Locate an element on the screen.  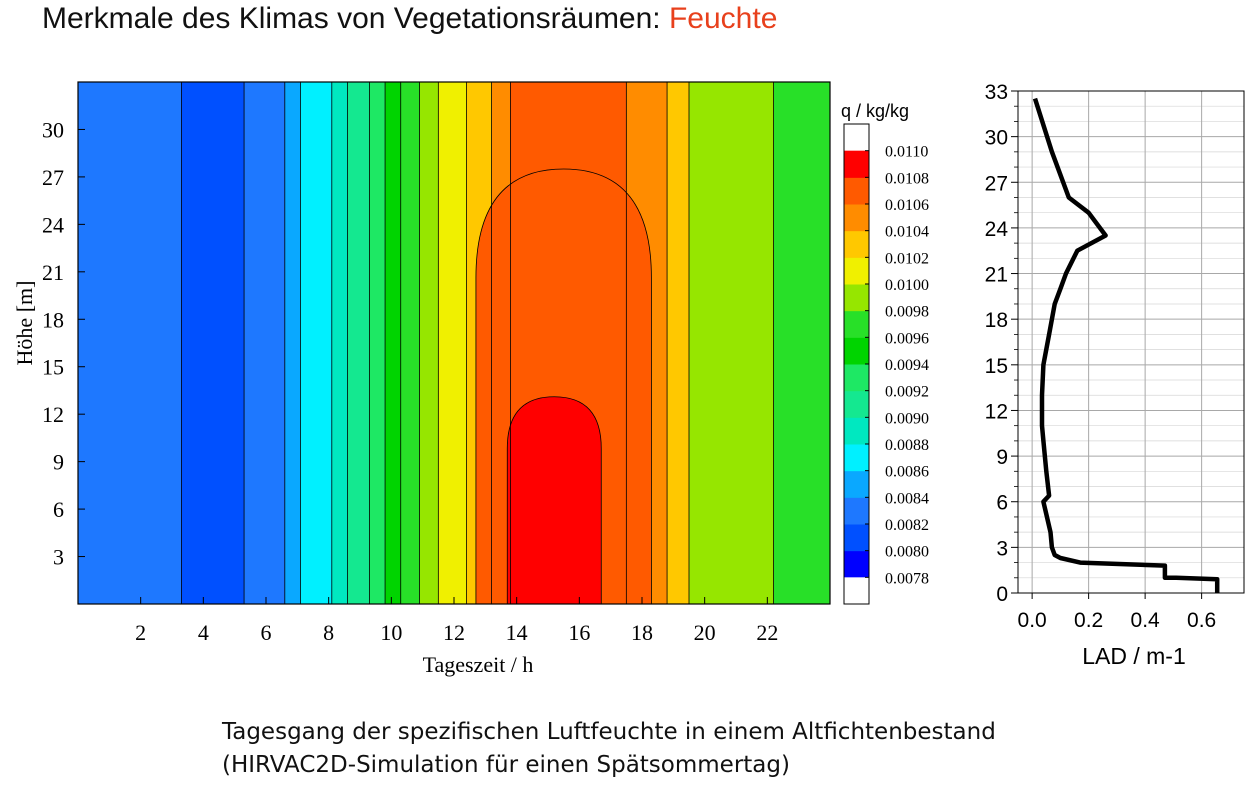
x-tick-label: 12 is located at coordinates (454, 632).